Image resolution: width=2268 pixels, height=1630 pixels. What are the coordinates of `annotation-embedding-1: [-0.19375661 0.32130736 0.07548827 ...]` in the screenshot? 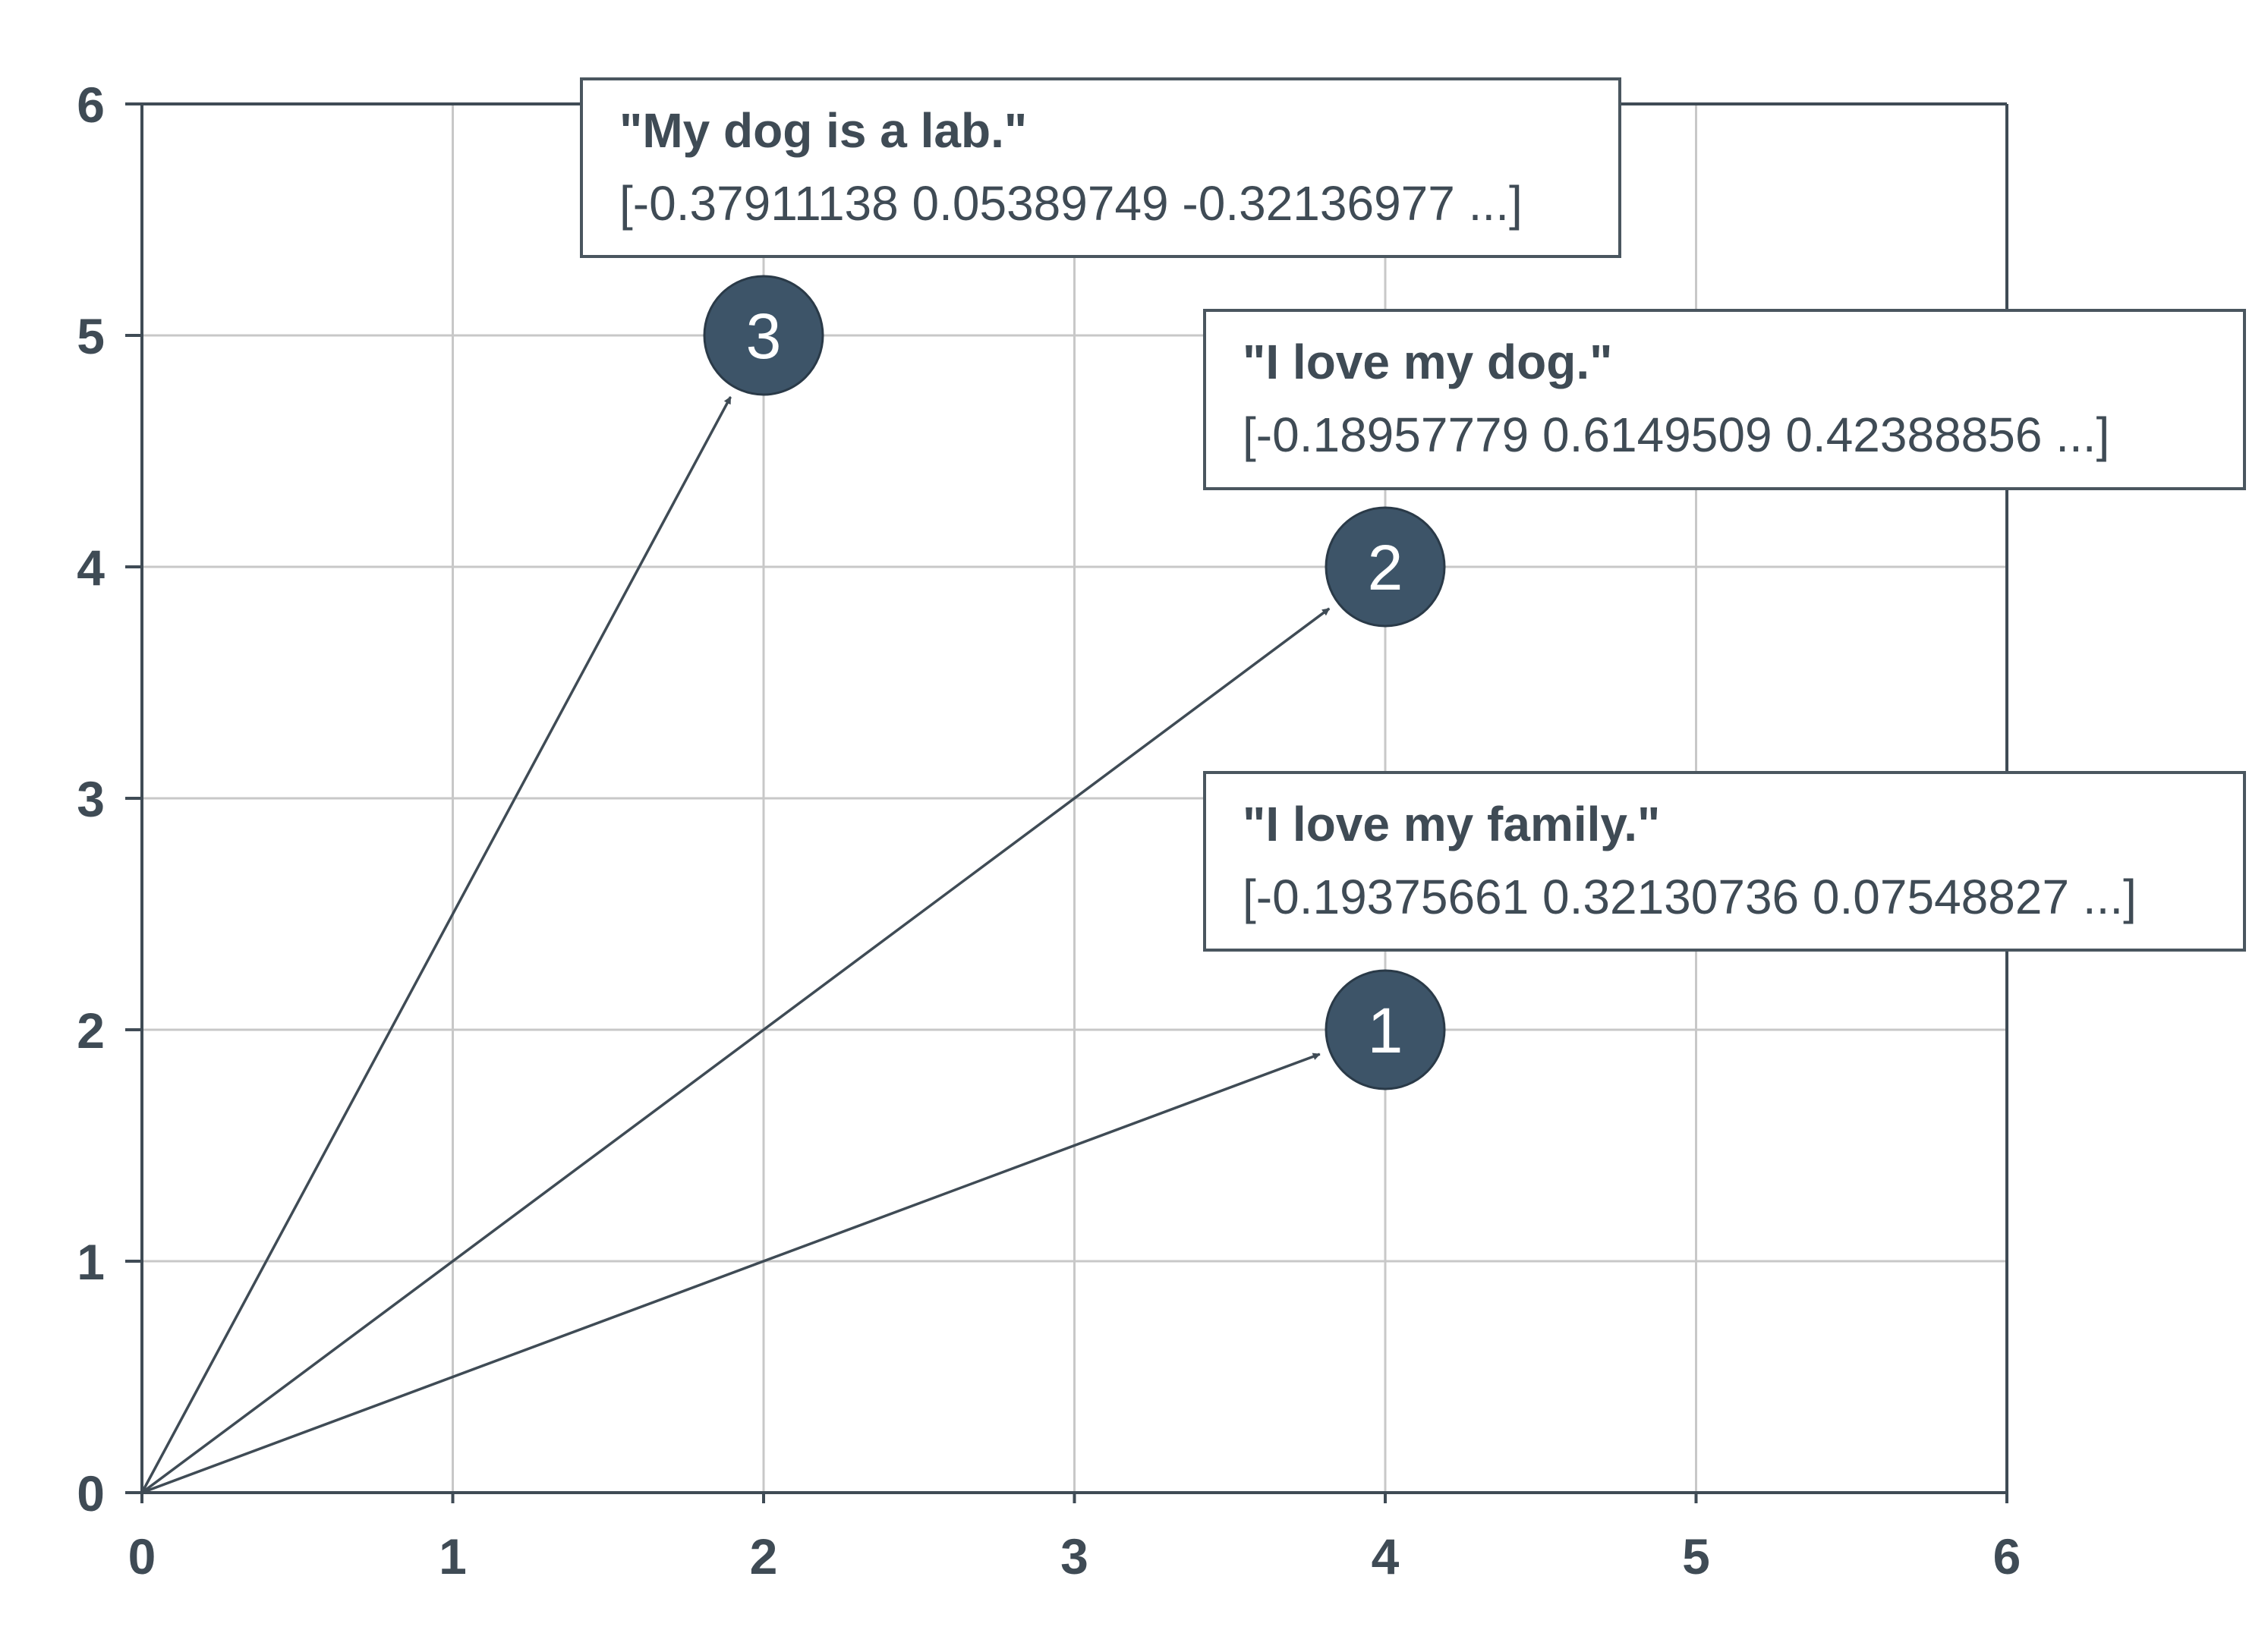 It's located at (1690, 897).